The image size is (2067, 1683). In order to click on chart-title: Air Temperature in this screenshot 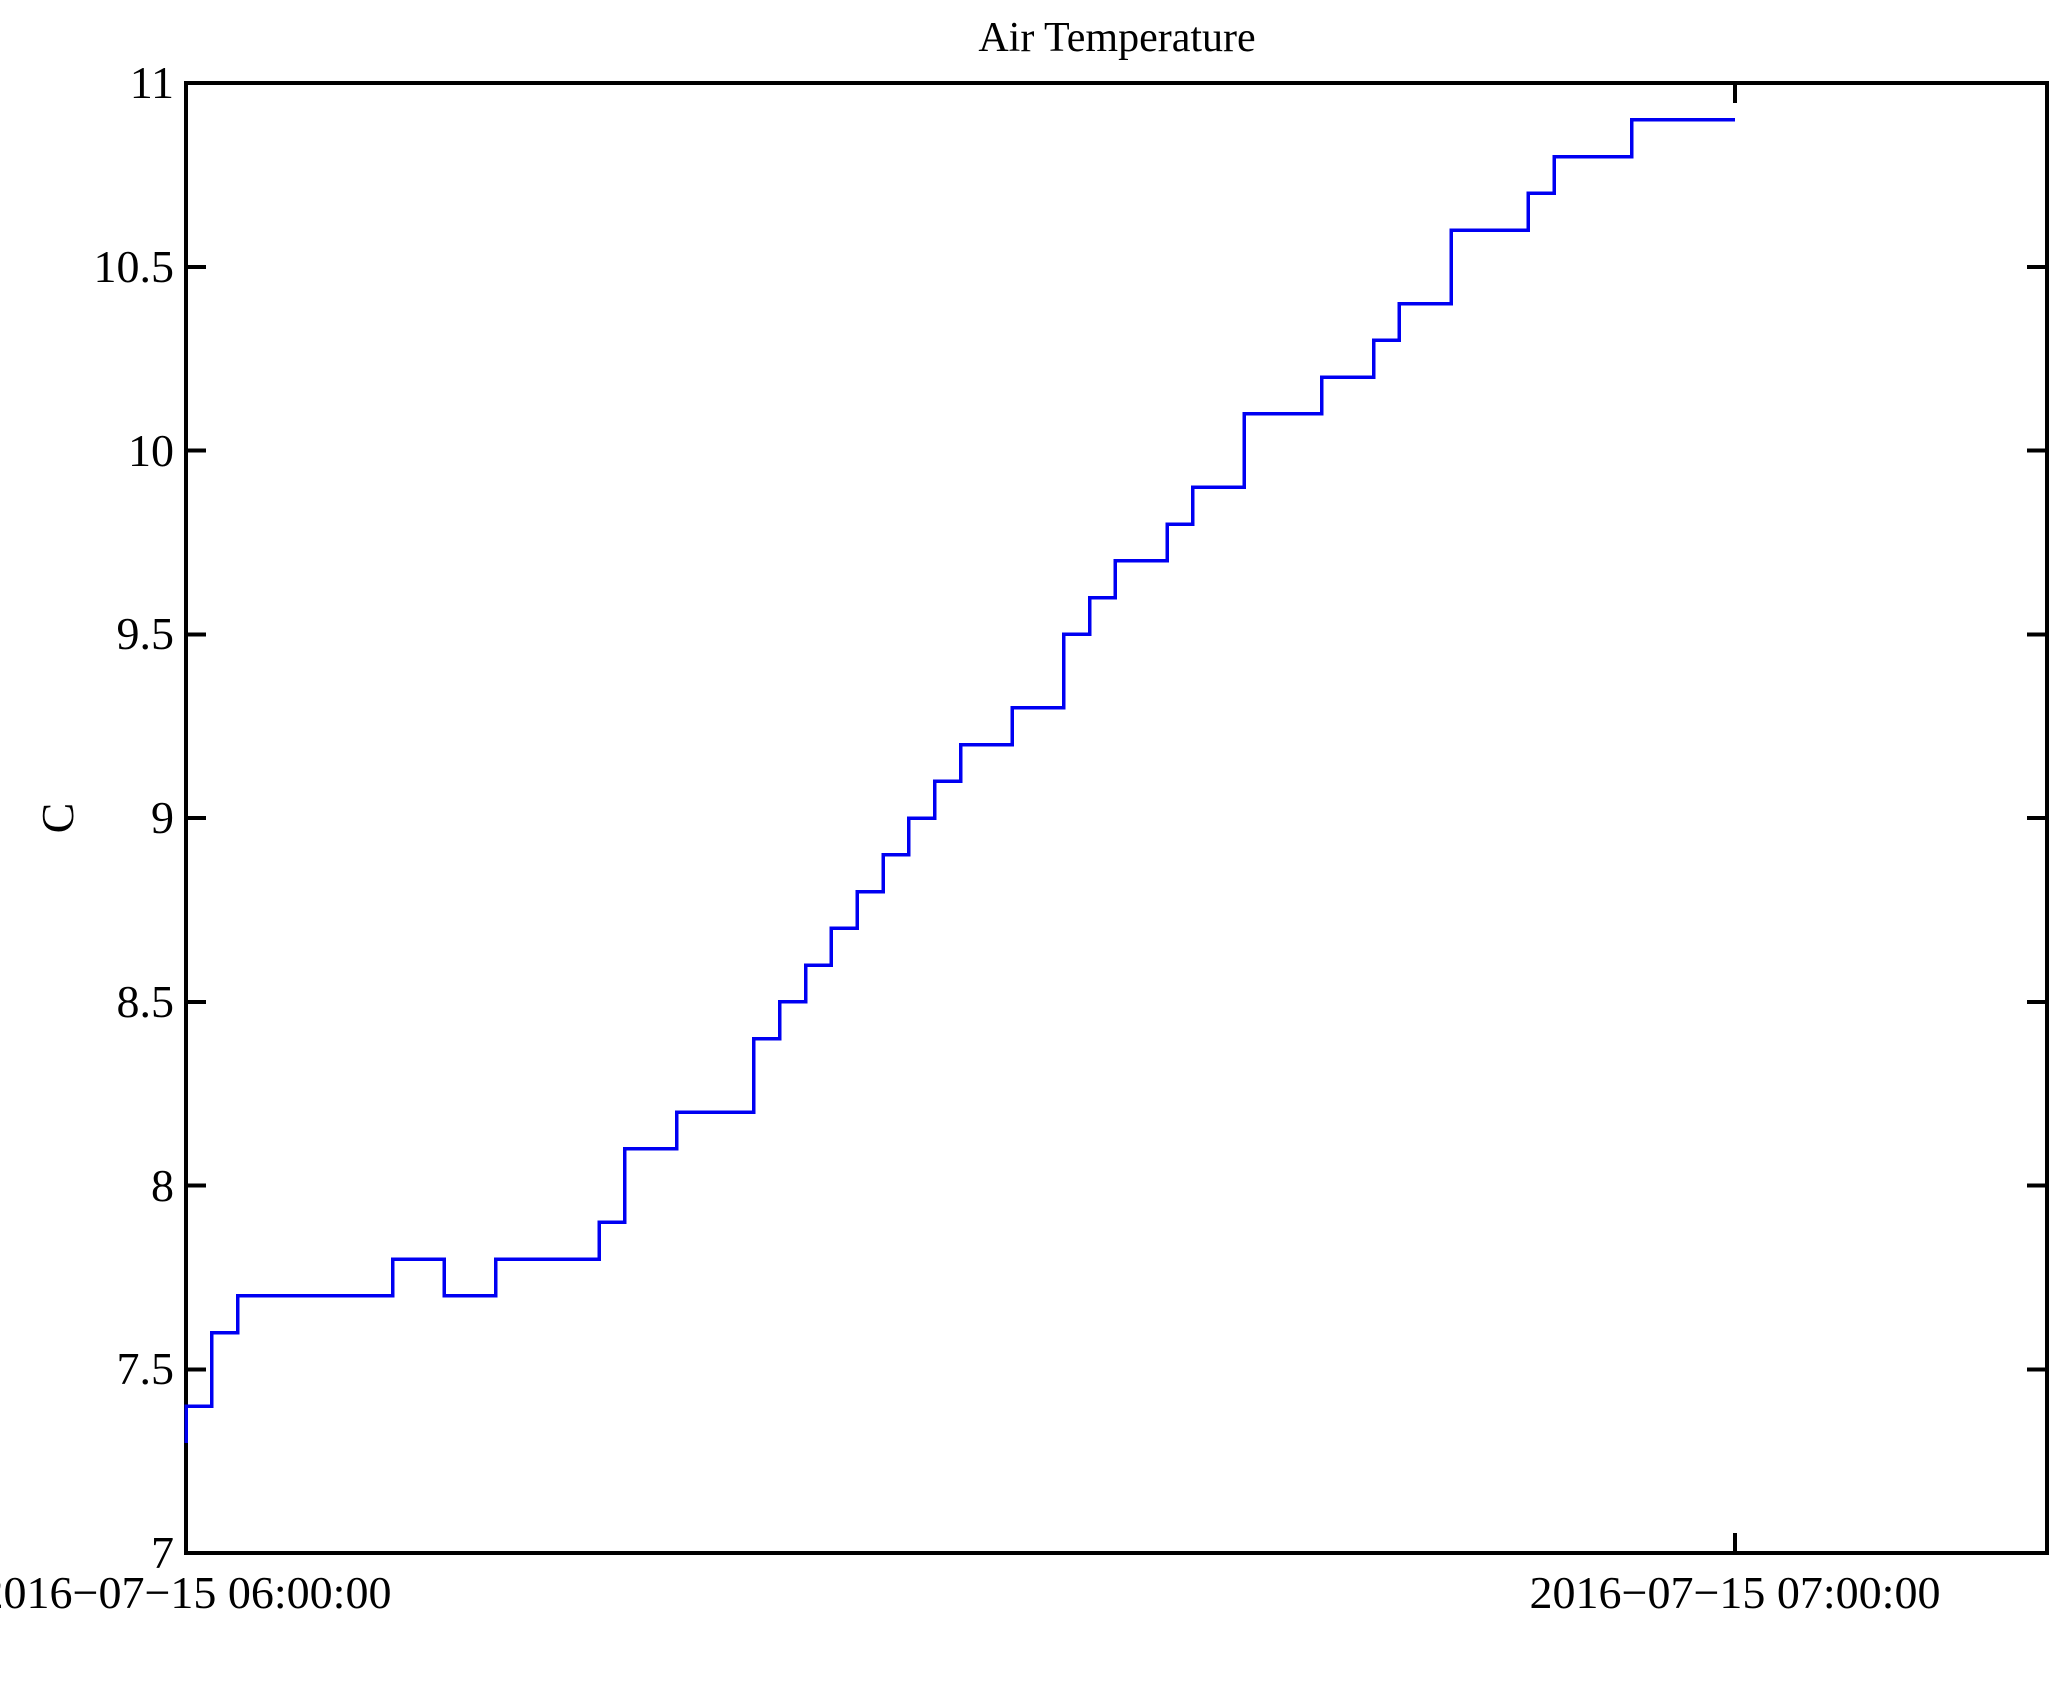, I will do `click(1117, 38)`.